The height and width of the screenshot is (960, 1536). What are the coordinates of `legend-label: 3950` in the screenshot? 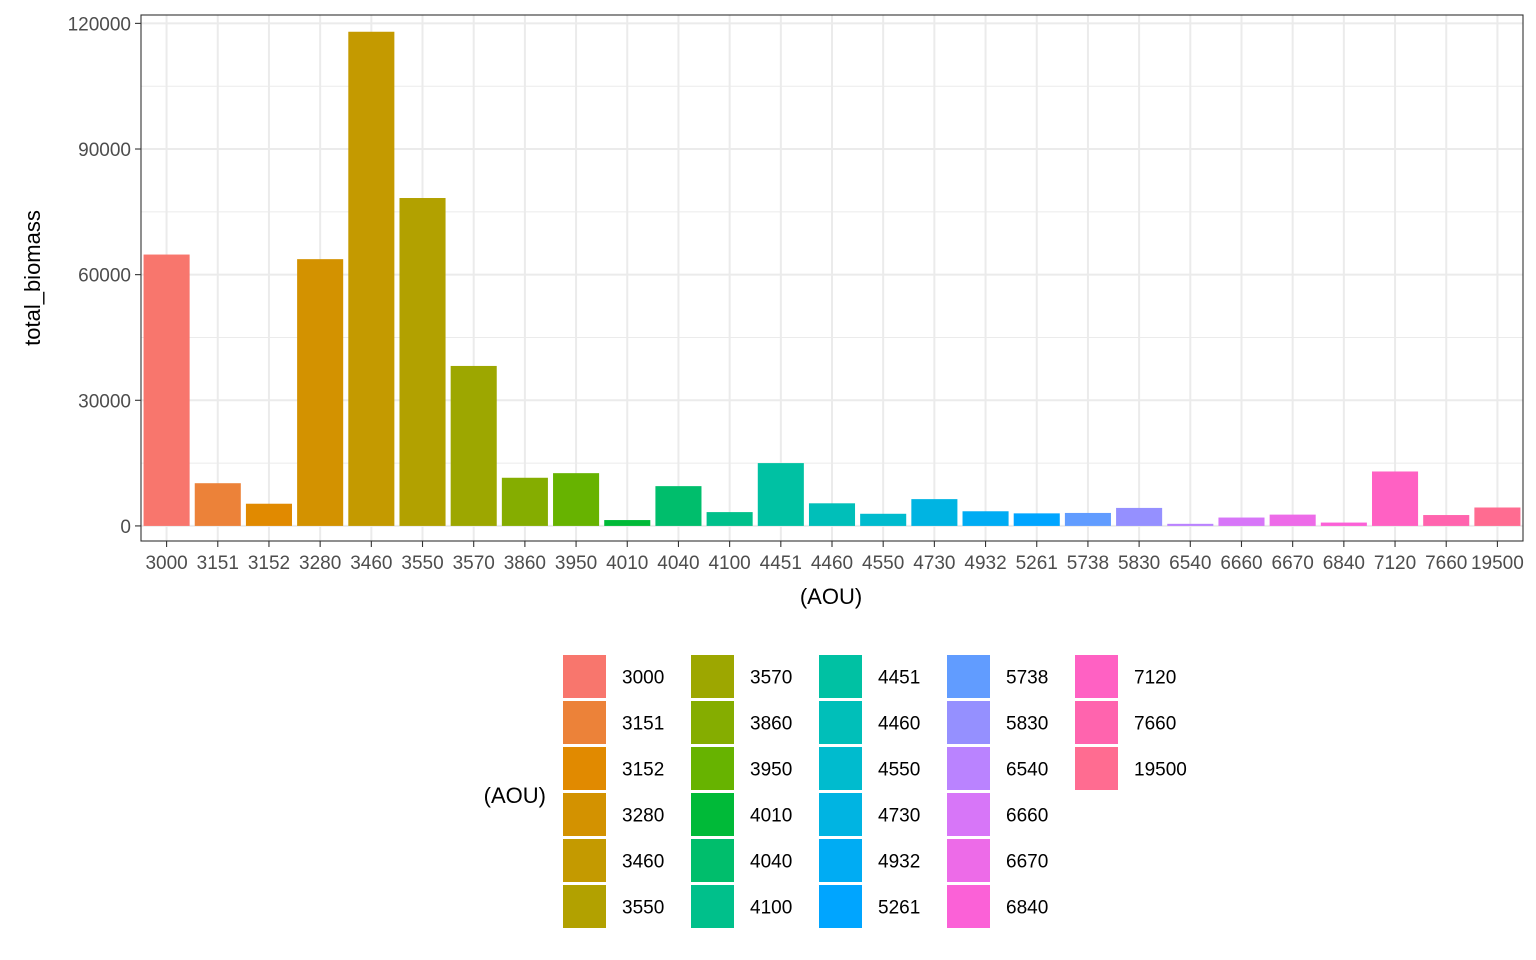 It's located at (771, 770).